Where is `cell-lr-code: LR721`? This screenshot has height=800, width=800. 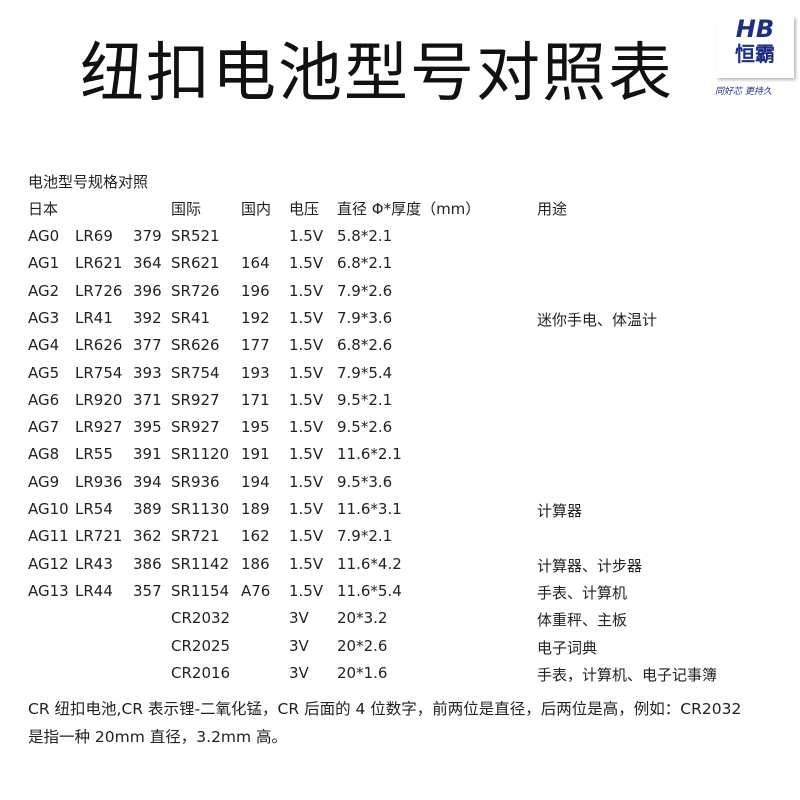
cell-lr-code: LR721 is located at coordinates (99, 536).